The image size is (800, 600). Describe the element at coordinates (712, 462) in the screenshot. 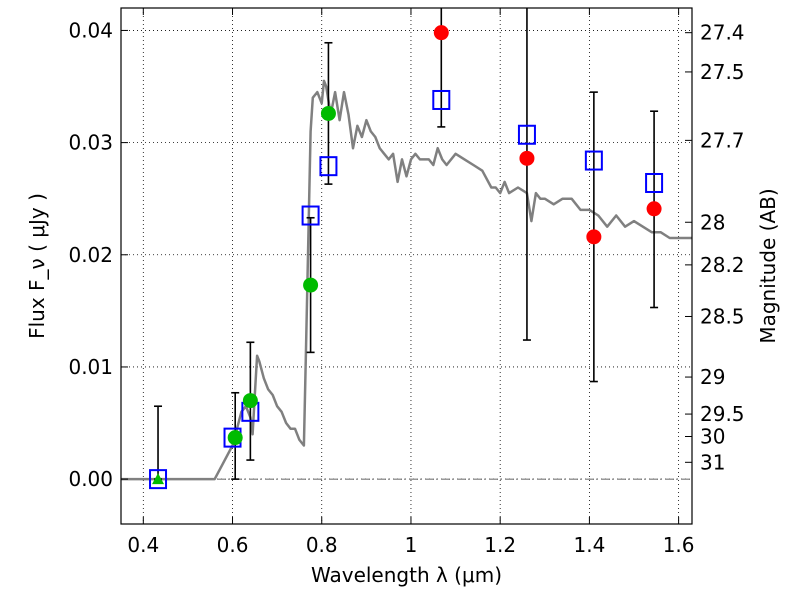

I see `right-tick-label-9: 31` at that location.